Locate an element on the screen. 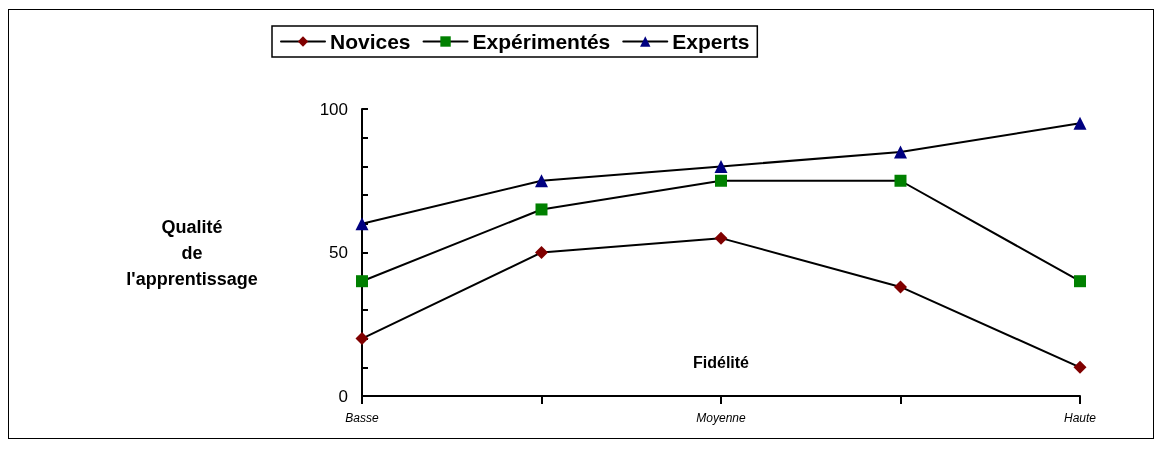  legend-label: Novices is located at coordinates (370, 41).